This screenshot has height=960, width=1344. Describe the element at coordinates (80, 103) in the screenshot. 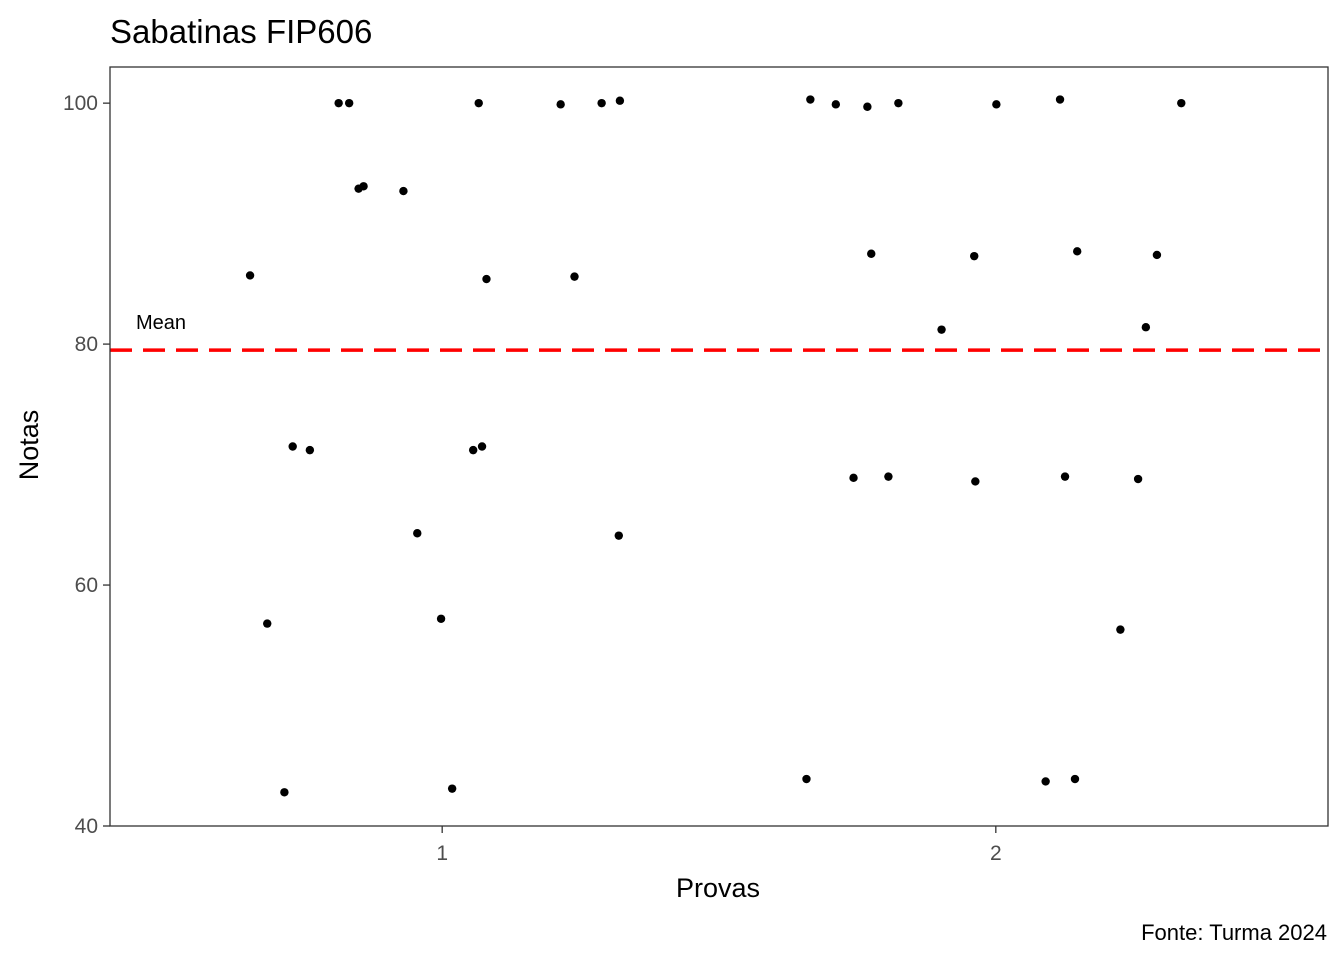

I see `y-tick-label: 100` at that location.